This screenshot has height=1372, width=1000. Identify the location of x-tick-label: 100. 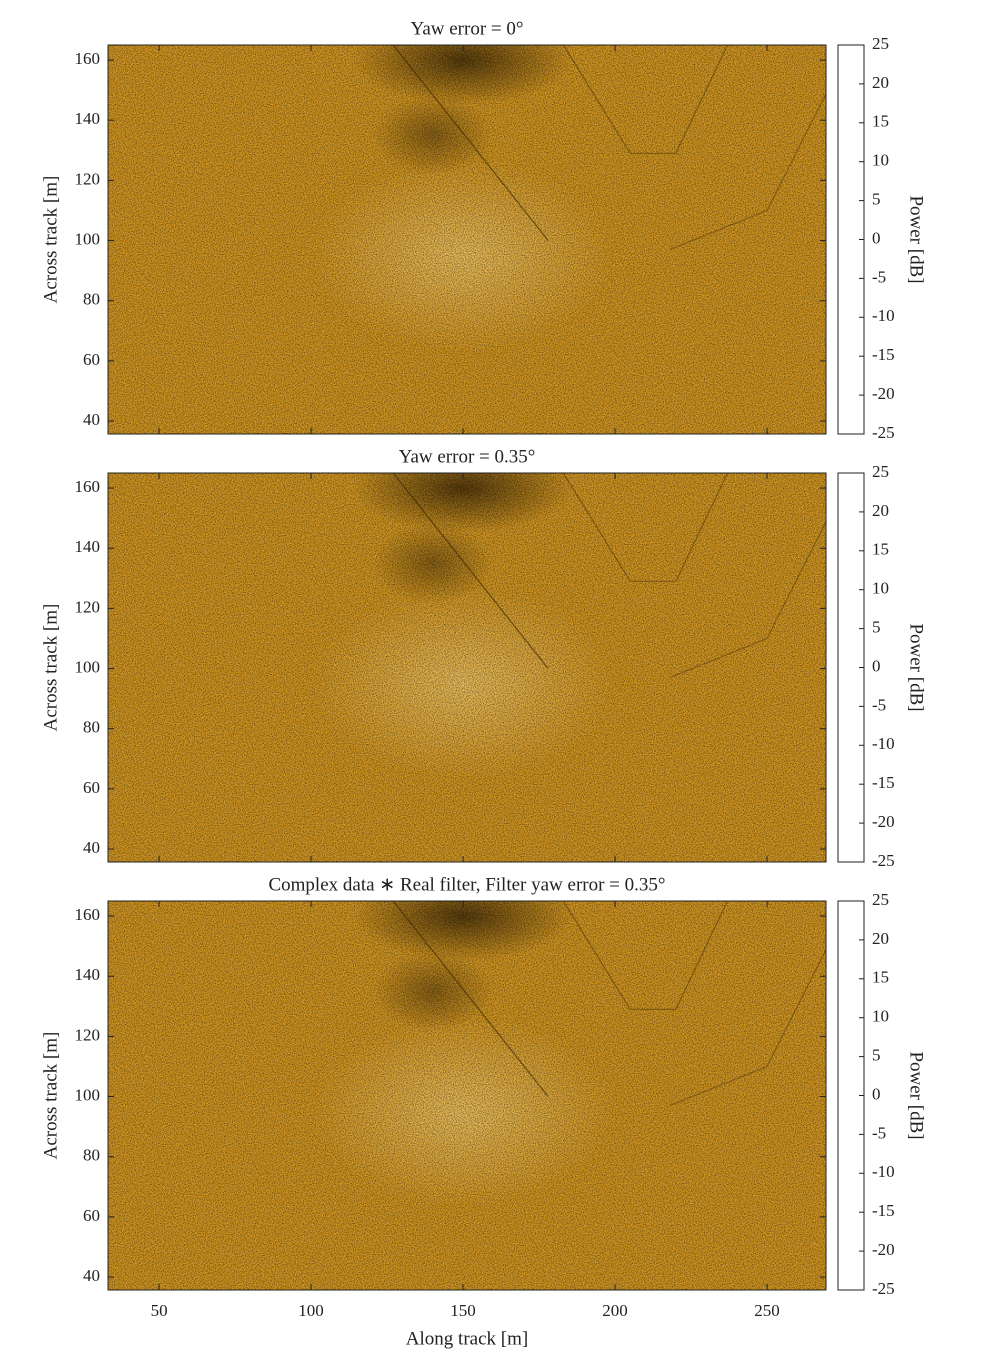
(311, 1310).